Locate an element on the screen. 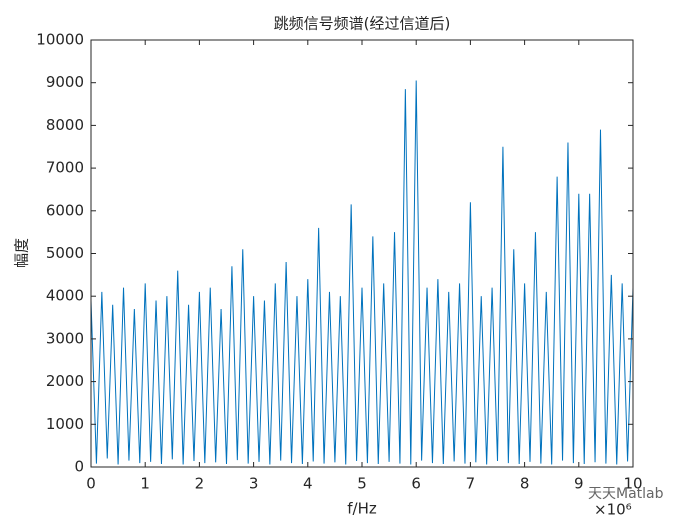  x-tick-label: 4 is located at coordinates (308, 484).